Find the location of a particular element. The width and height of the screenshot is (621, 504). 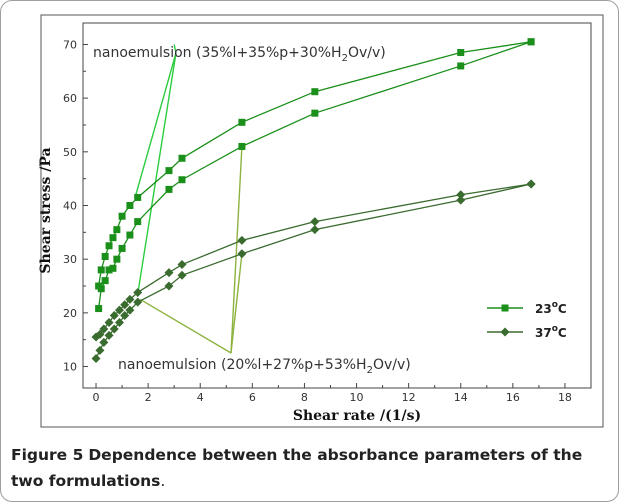

figure-label: Figure 5 is located at coordinates (47, 455).